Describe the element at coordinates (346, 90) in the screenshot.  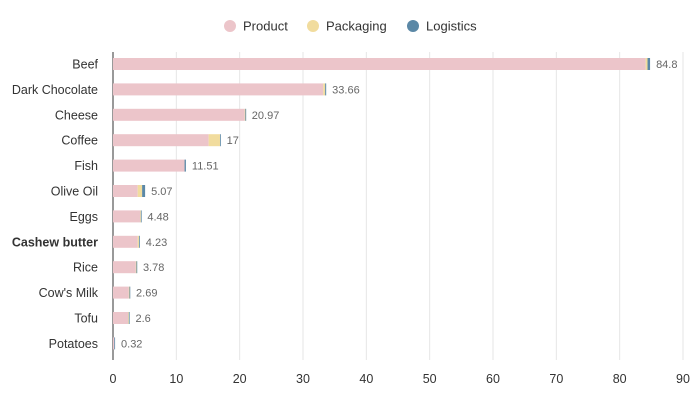
I see `value-label-dark-chocolate: 33.66` at that location.